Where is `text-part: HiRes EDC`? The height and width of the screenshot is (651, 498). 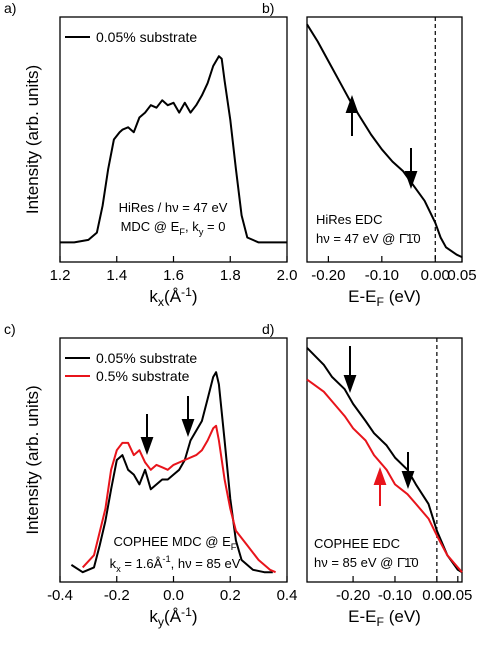
text-part: HiRes EDC is located at coordinates (349, 219).